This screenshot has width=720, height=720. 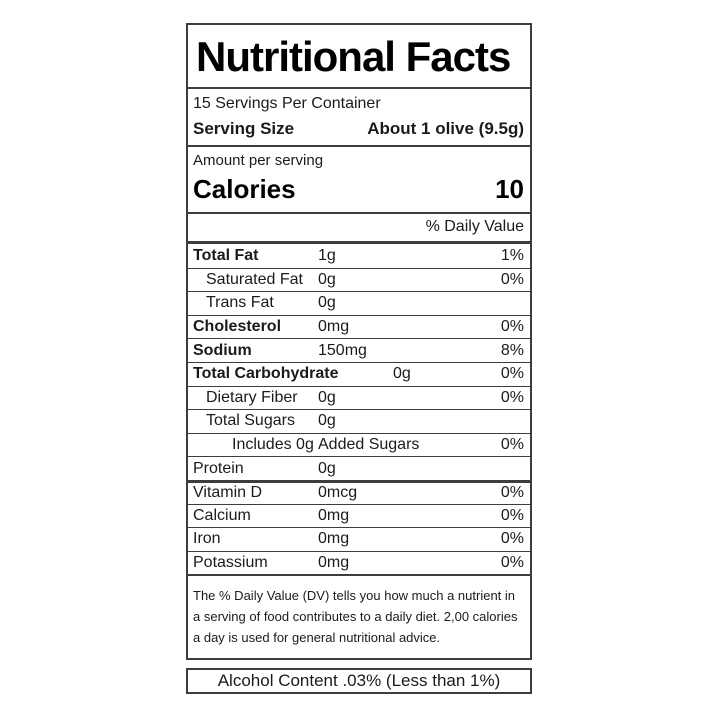 I want to click on nutrient-row: Protein 0g, so click(x=359, y=468).